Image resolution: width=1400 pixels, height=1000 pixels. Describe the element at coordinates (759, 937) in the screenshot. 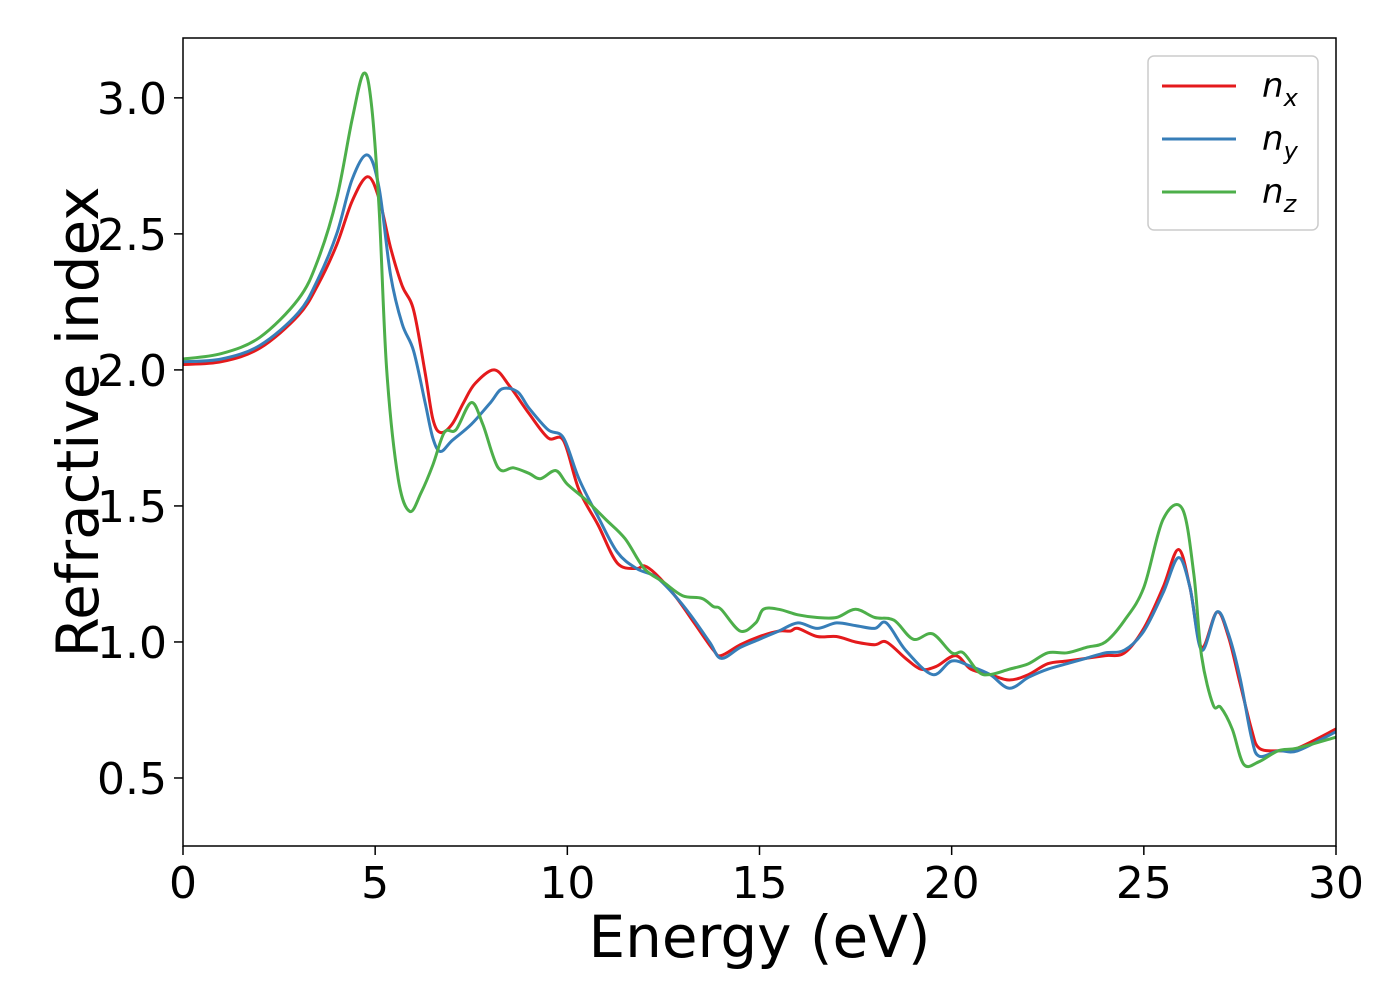

I see `x-axis-label: Energy (eV)` at that location.